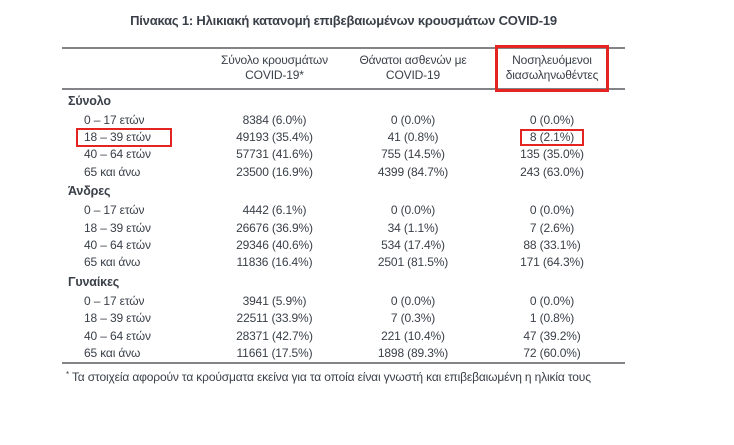  Describe the element at coordinates (94, 281) in the screenshot. I see `section-label: Γυναίκες` at that location.